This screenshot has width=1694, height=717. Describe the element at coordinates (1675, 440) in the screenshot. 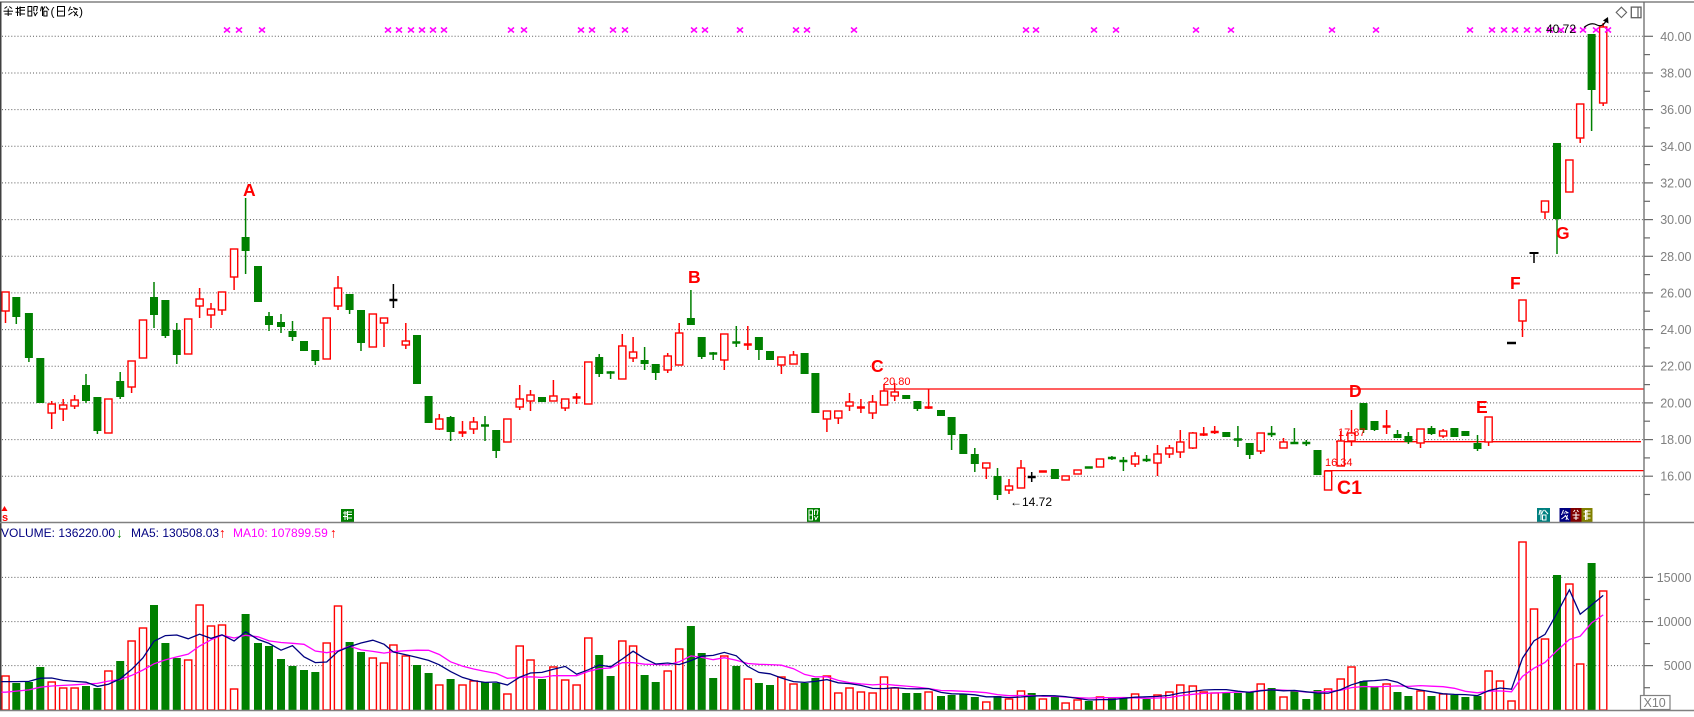

I see `svg-text: 18.00` at that location.